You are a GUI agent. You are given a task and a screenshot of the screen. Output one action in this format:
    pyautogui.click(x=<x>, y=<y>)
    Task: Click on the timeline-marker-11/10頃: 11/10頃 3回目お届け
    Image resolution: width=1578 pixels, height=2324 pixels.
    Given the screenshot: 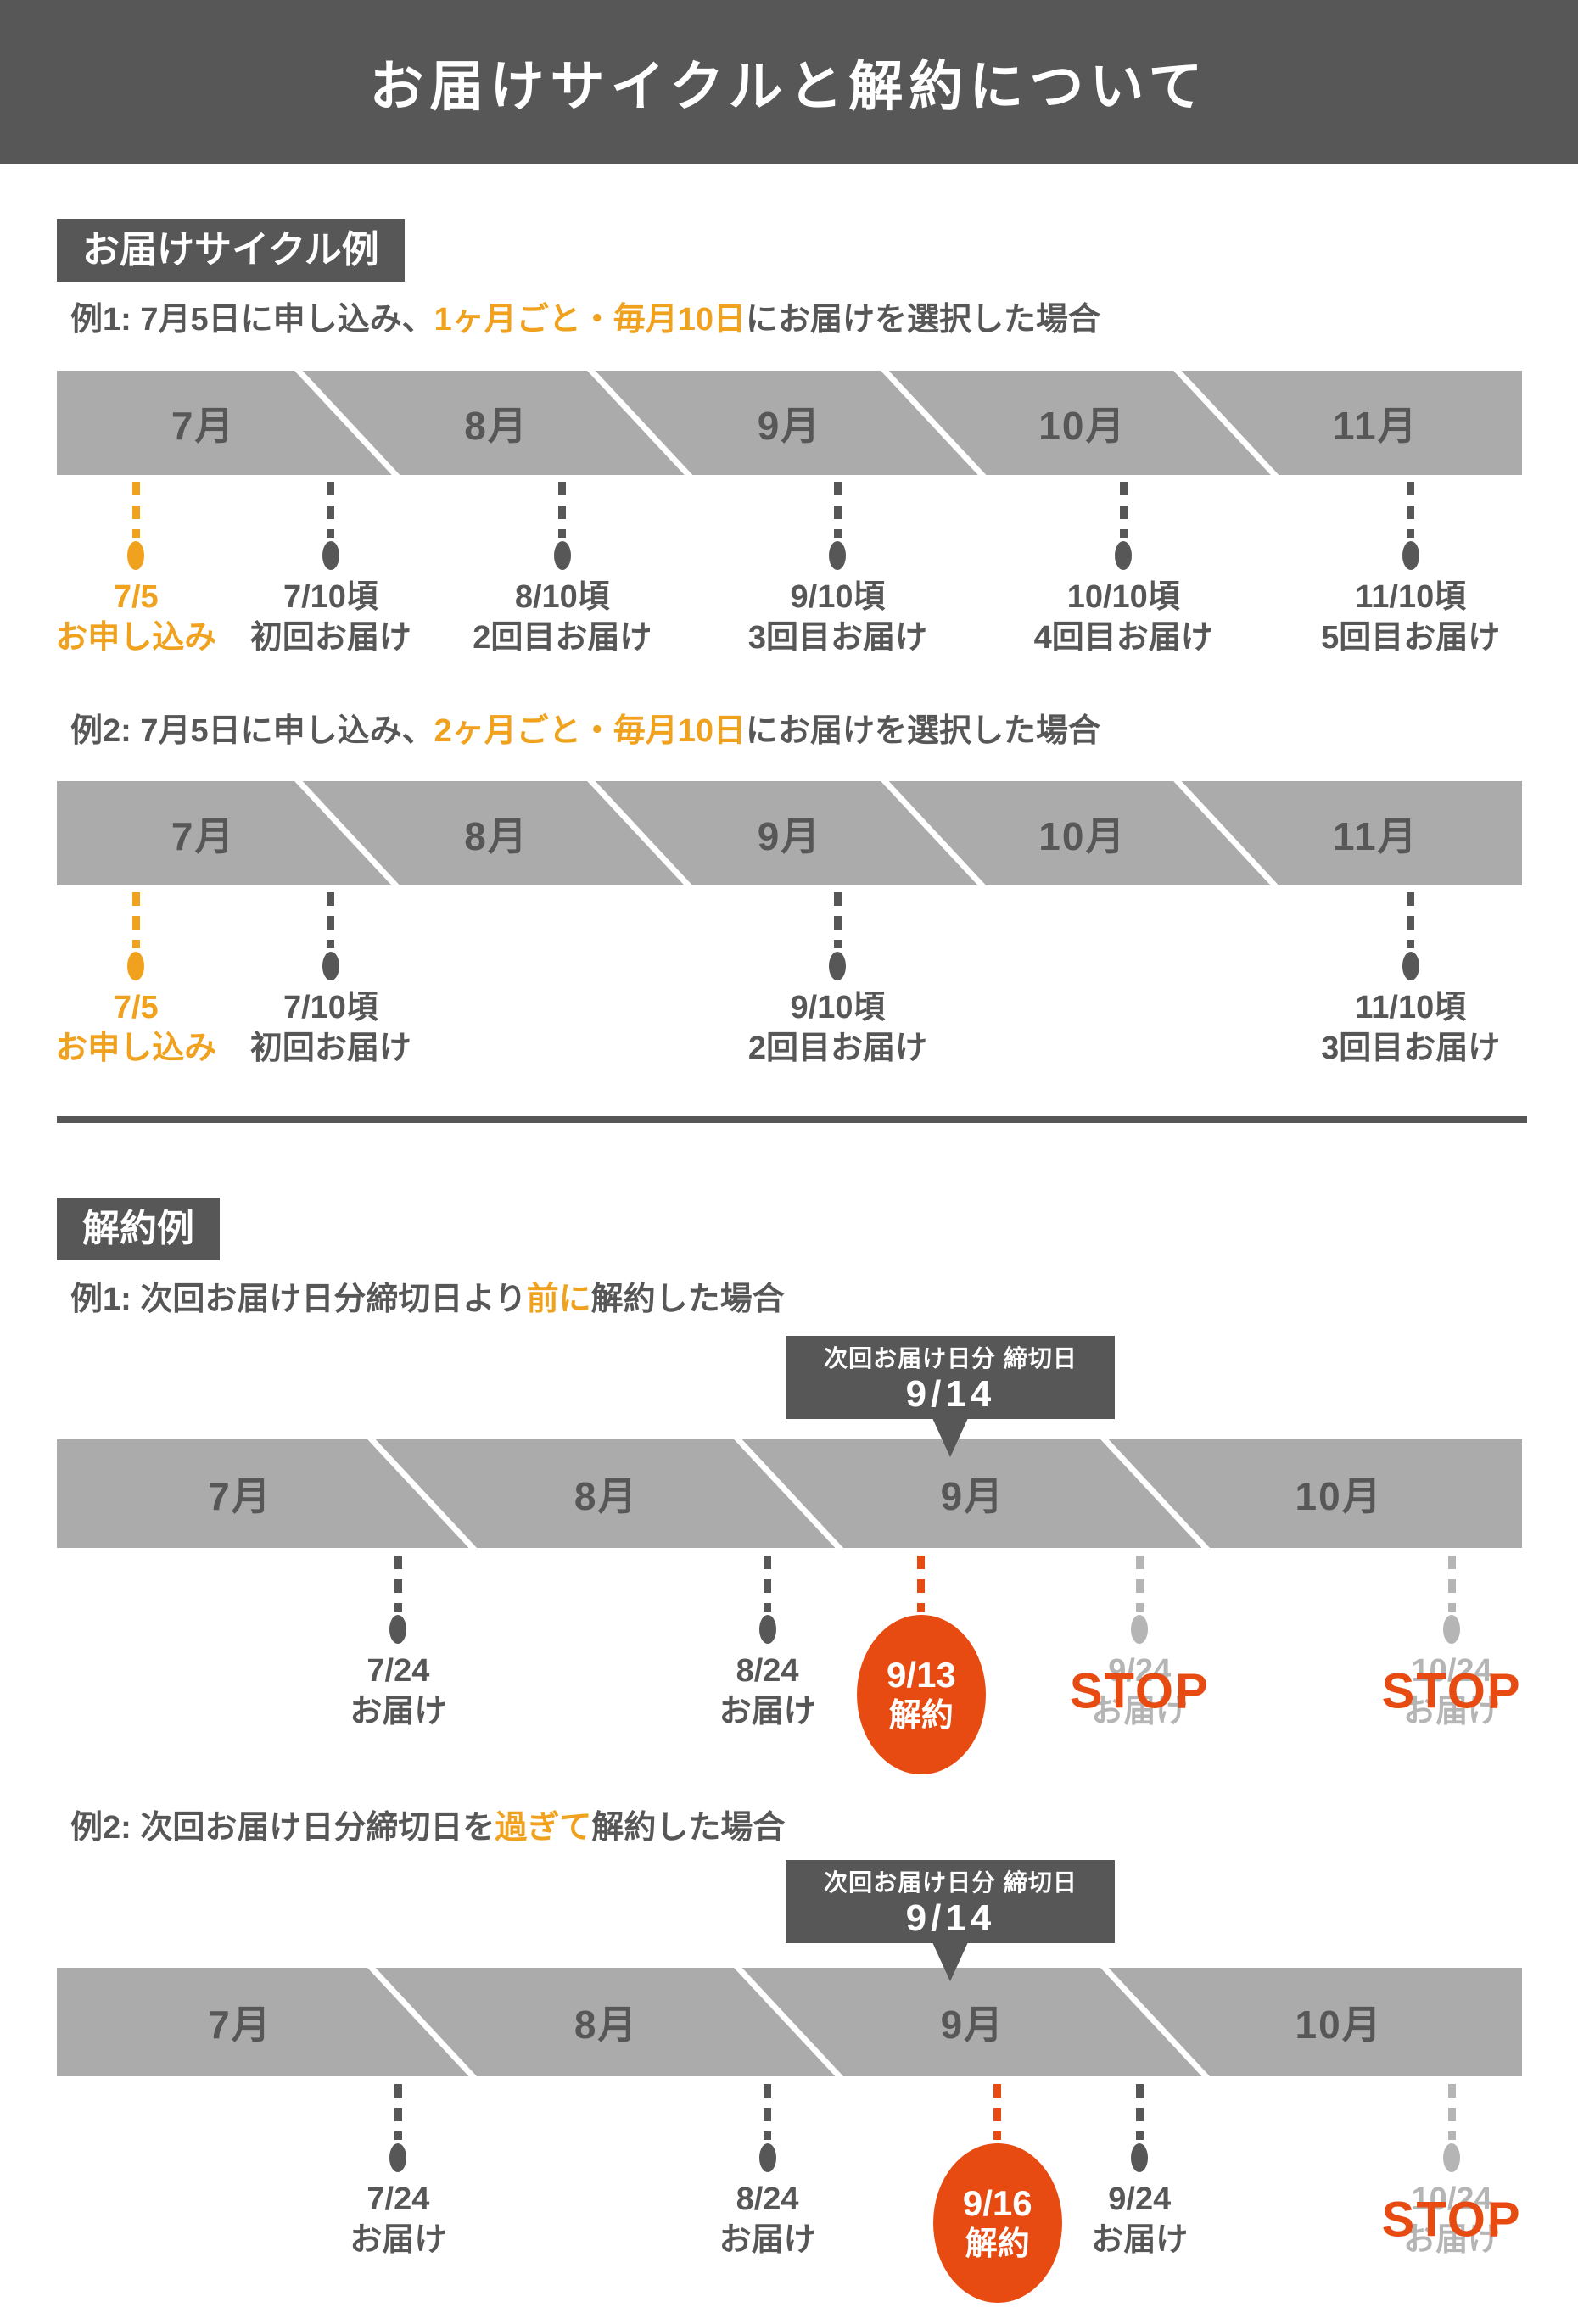 What is the action you would take?
    pyautogui.click(x=1411, y=980)
    